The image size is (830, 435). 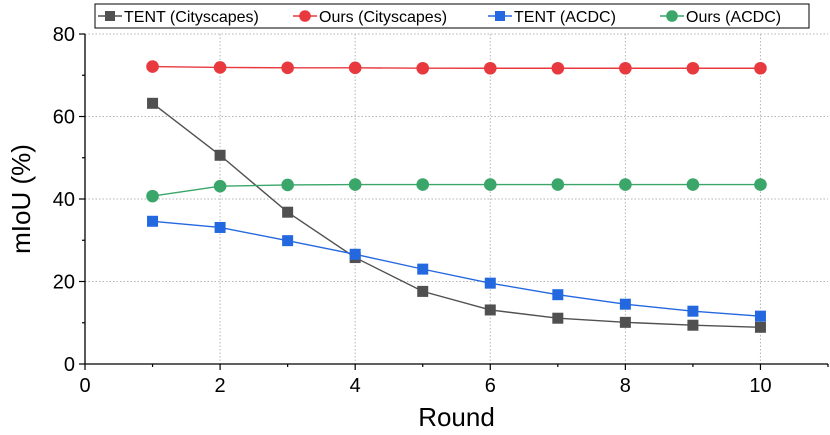 I want to click on x-tick-label: 6, so click(x=490, y=386).